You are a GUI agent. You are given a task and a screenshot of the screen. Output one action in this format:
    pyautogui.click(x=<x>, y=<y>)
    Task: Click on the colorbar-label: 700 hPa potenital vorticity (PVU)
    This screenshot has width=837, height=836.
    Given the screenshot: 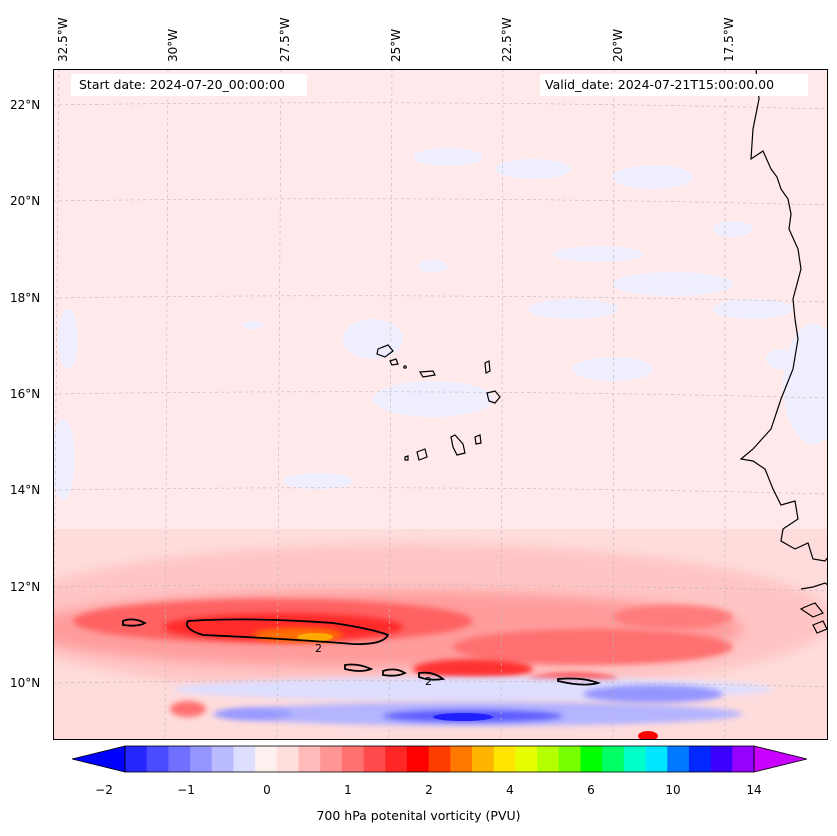 What is the action you would take?
    pyautogui.click(x=418, y=815)
    